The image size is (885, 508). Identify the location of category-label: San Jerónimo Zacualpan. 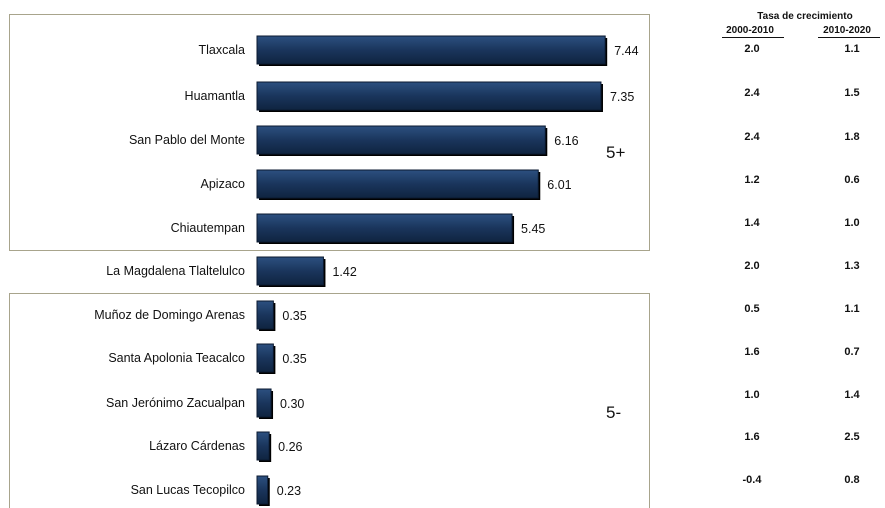
(175, 403).